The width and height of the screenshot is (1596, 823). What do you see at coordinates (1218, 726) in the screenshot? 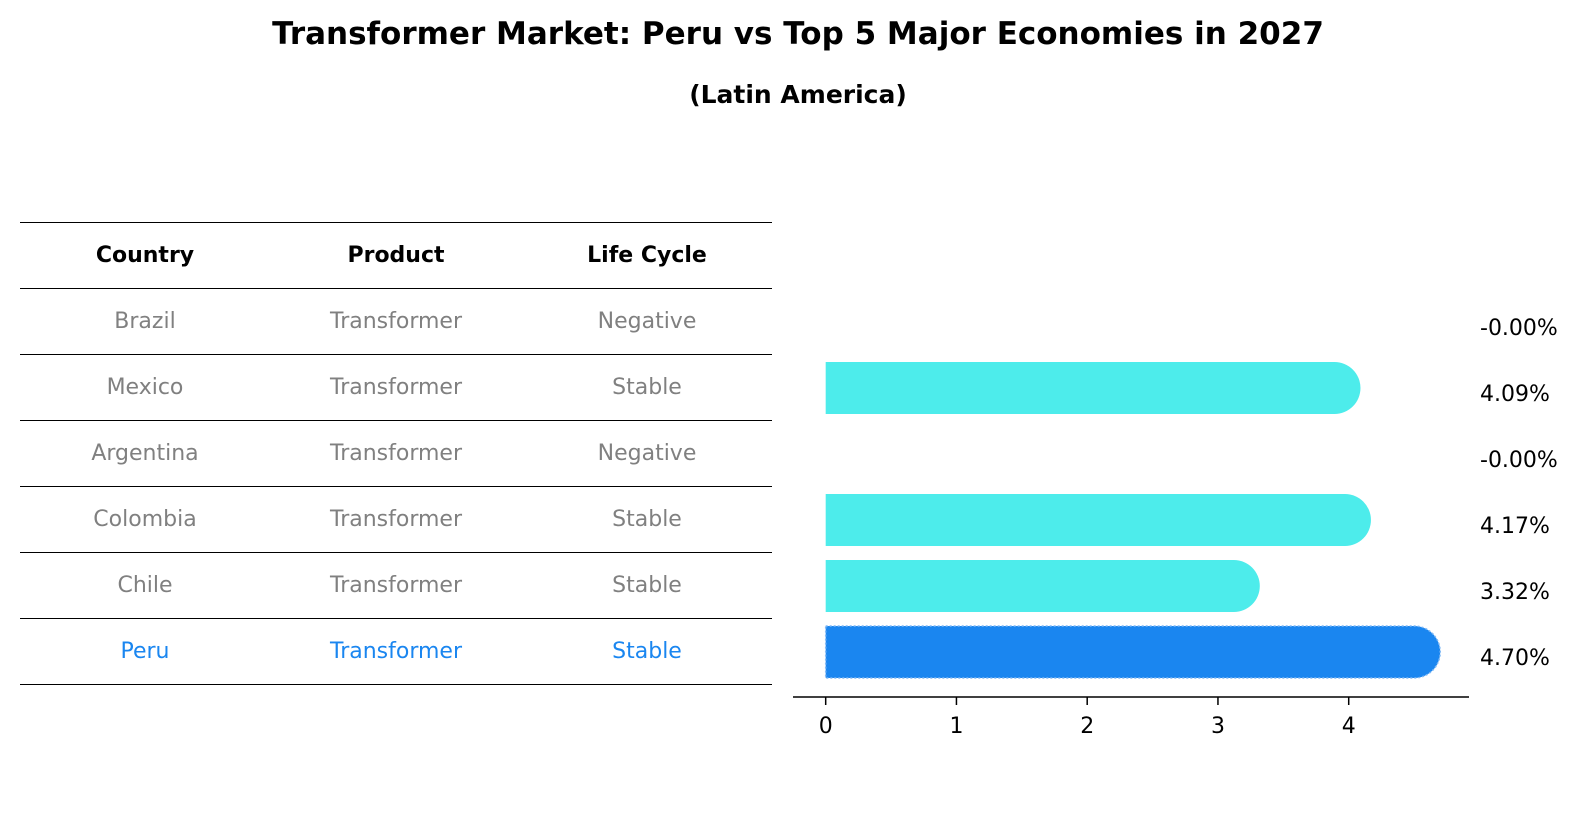
I see `x-tick-label: 3` at bounding box center [1218, 726].